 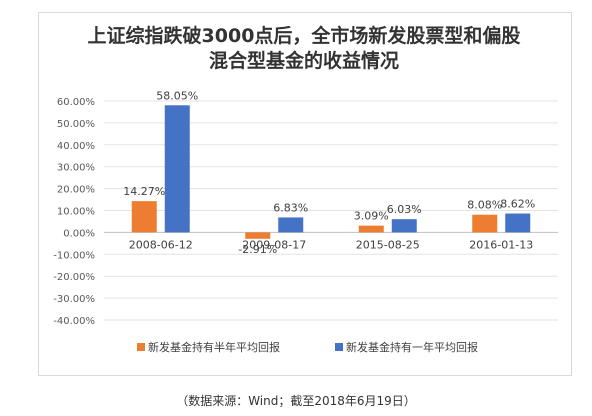 I want to click on y-tick-label: 30.00%, so click(x=76, y=168).